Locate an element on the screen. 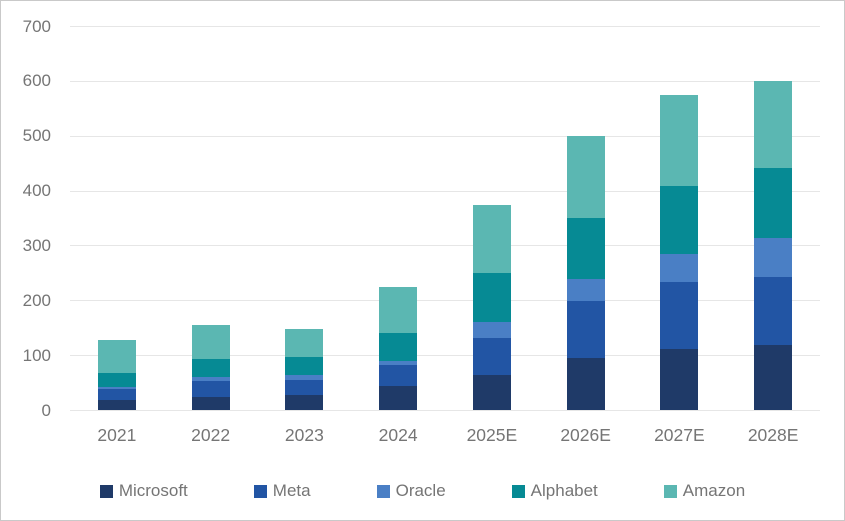 Image resolution: width=845 pixels, height=521 pixels. gridline-y500 is located at coordinates (445, 136).